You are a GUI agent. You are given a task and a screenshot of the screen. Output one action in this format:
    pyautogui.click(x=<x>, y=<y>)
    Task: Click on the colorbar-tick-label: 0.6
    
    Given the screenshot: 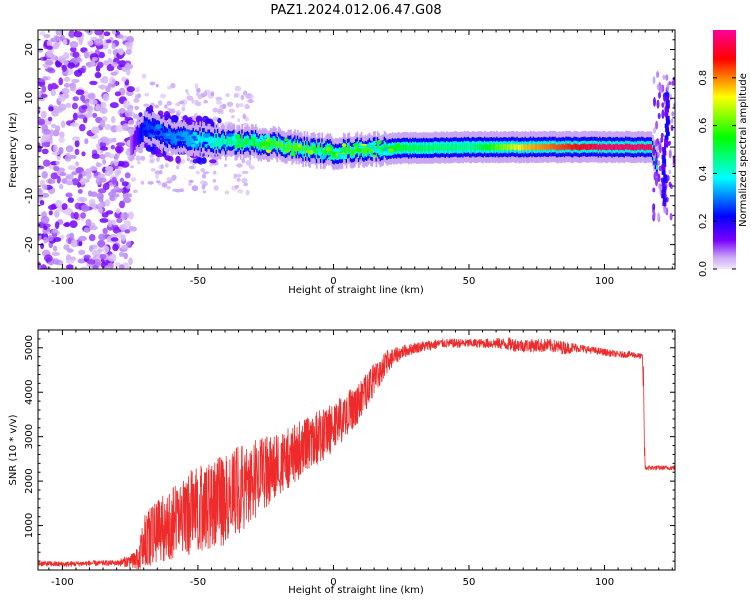 What is the action you would take?
    pyautogui.click(x=703, y=126)
    